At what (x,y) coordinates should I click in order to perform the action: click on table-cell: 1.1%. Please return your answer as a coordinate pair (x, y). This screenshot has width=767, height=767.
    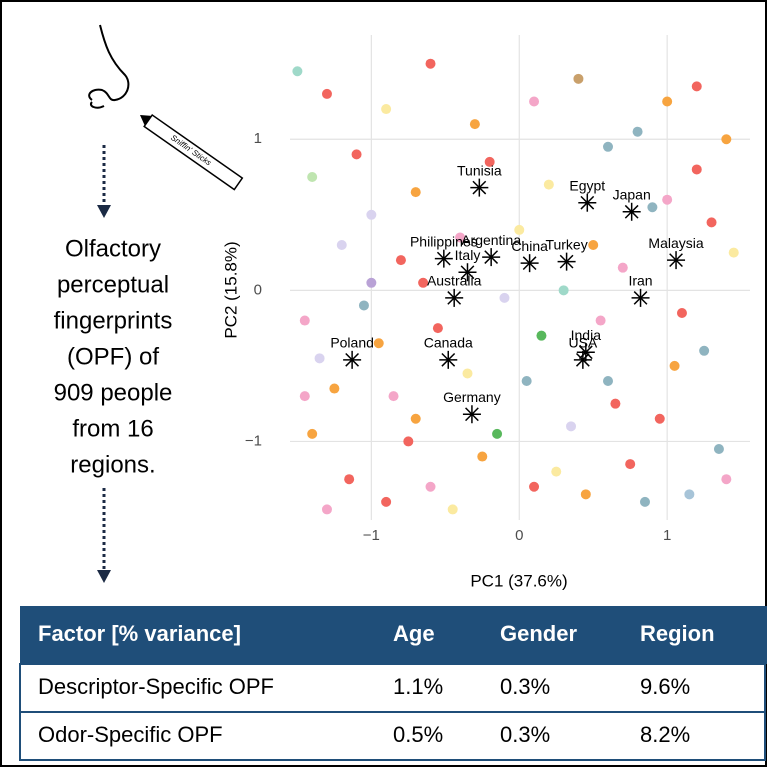
    Looking at the image, I should click on (418, 686).